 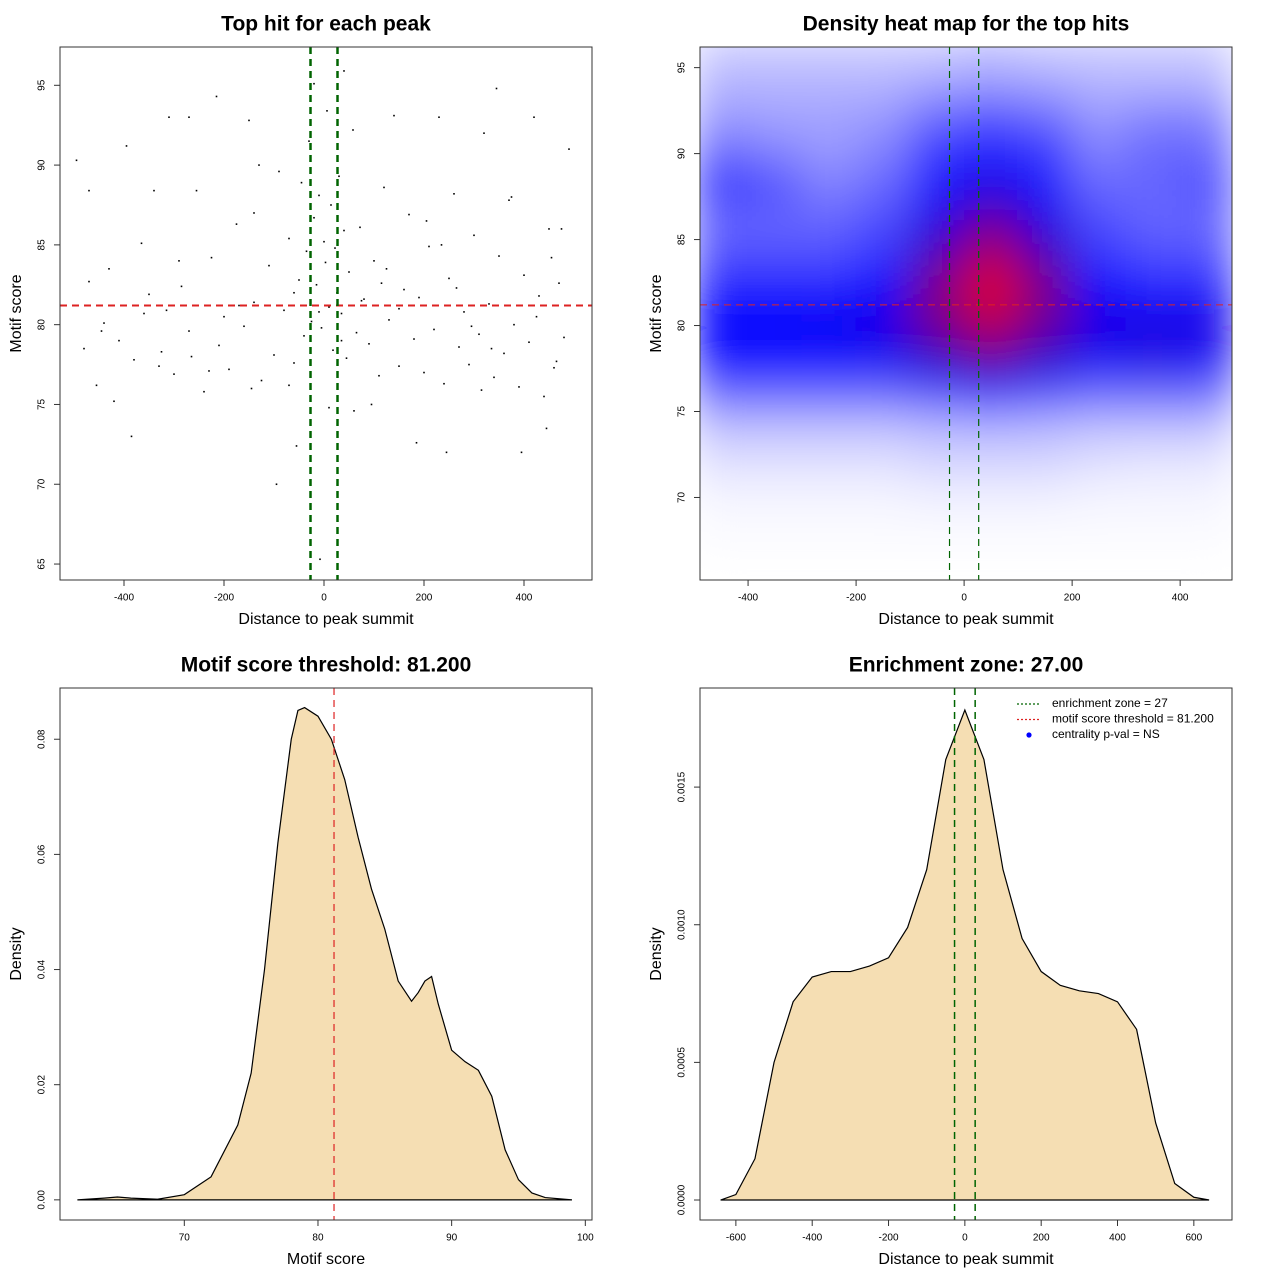 What do you see at coordinates (42, 325) in the screenshot?
I see `y-tick-label: 80` at bounding box center [42, 325].